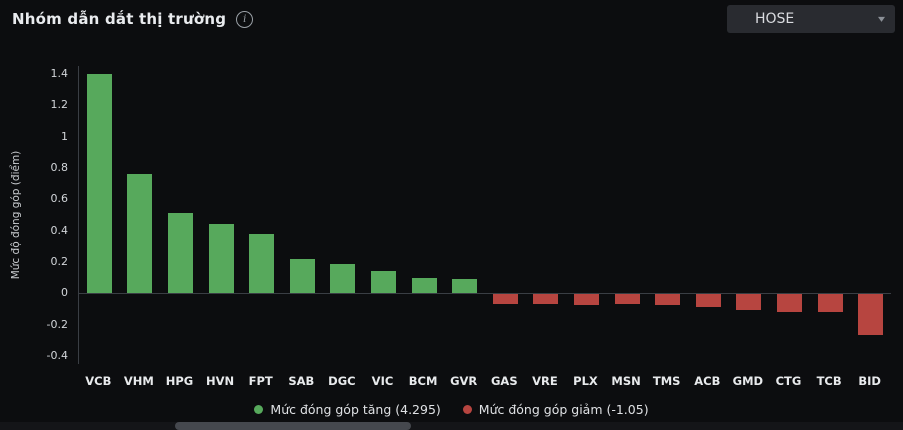 The height and width of the screenshot is (430, 903). I want to click on x-tick-label-VIC: VIC, so click(382, 381).